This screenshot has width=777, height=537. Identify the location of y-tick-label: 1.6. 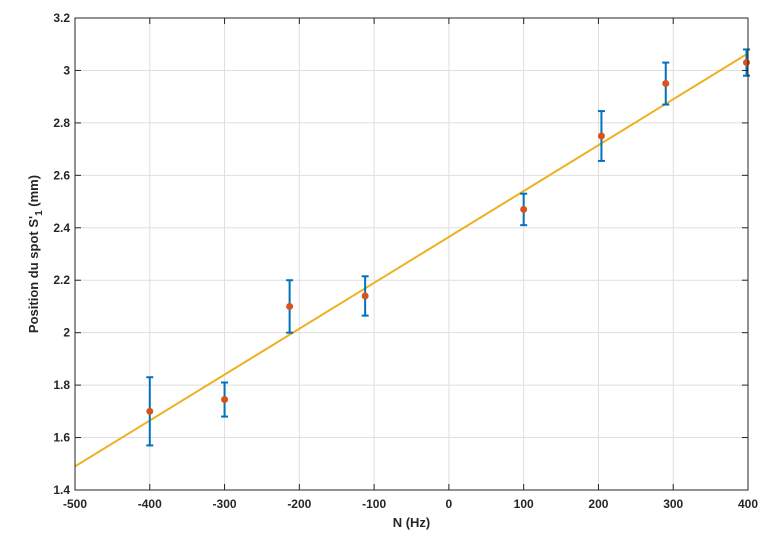
(61, 438).